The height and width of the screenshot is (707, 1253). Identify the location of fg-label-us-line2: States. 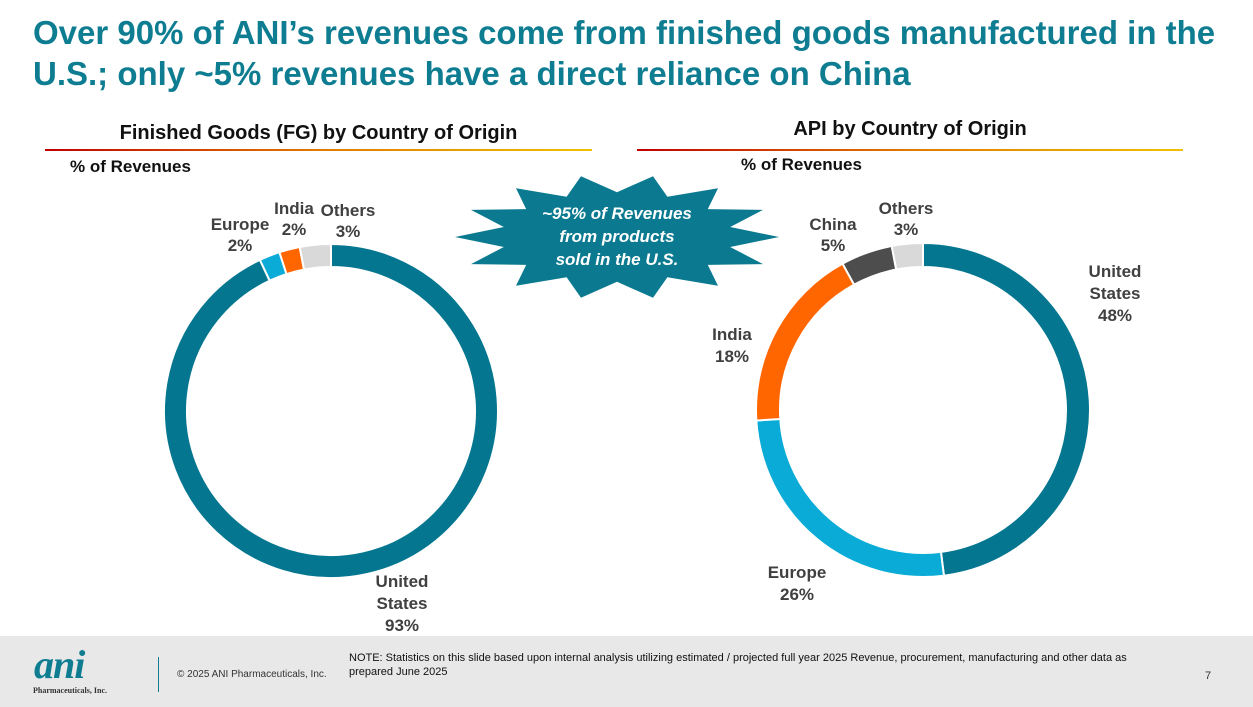
(401, 603).